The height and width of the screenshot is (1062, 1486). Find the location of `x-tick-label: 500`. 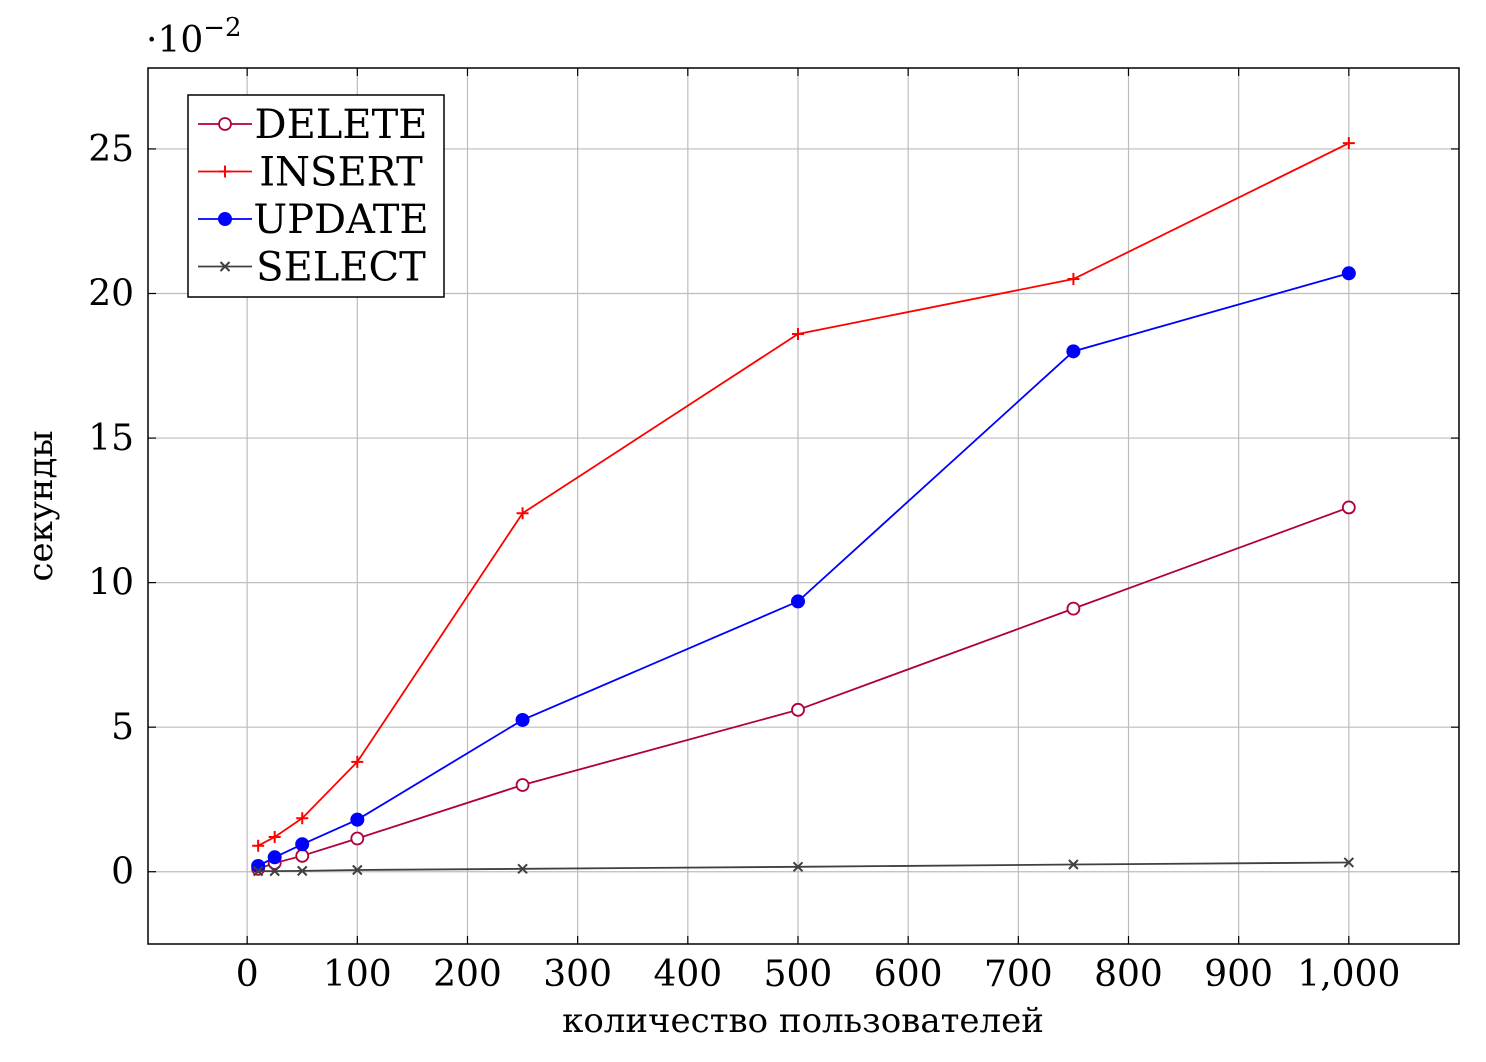

x-tick-label: 500 is located at coordinates (798, 974).